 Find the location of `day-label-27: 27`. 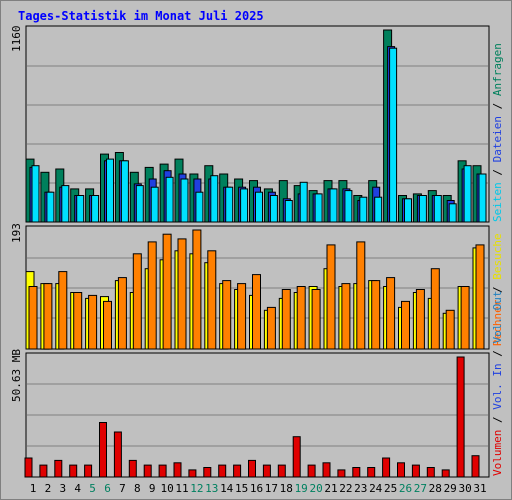

day-label-27: 27 is located at coordinates (420, 488).